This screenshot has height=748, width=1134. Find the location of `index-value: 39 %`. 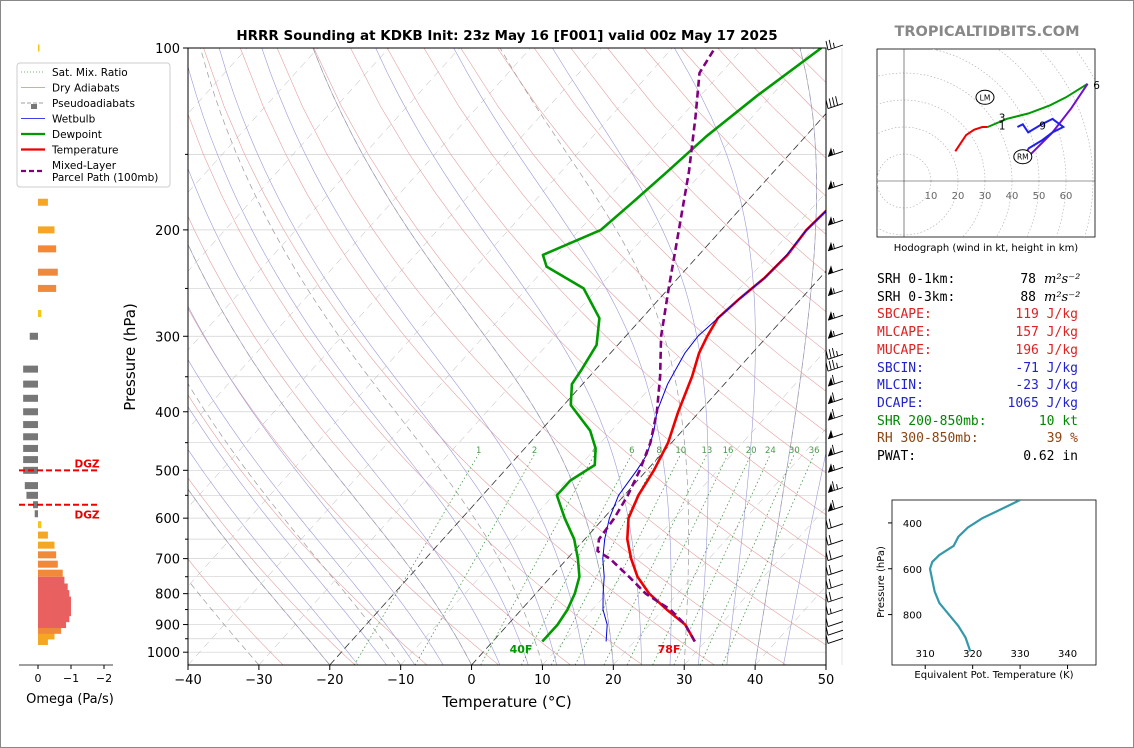

index-value: 39 % is located at coordinates (1062, 439).